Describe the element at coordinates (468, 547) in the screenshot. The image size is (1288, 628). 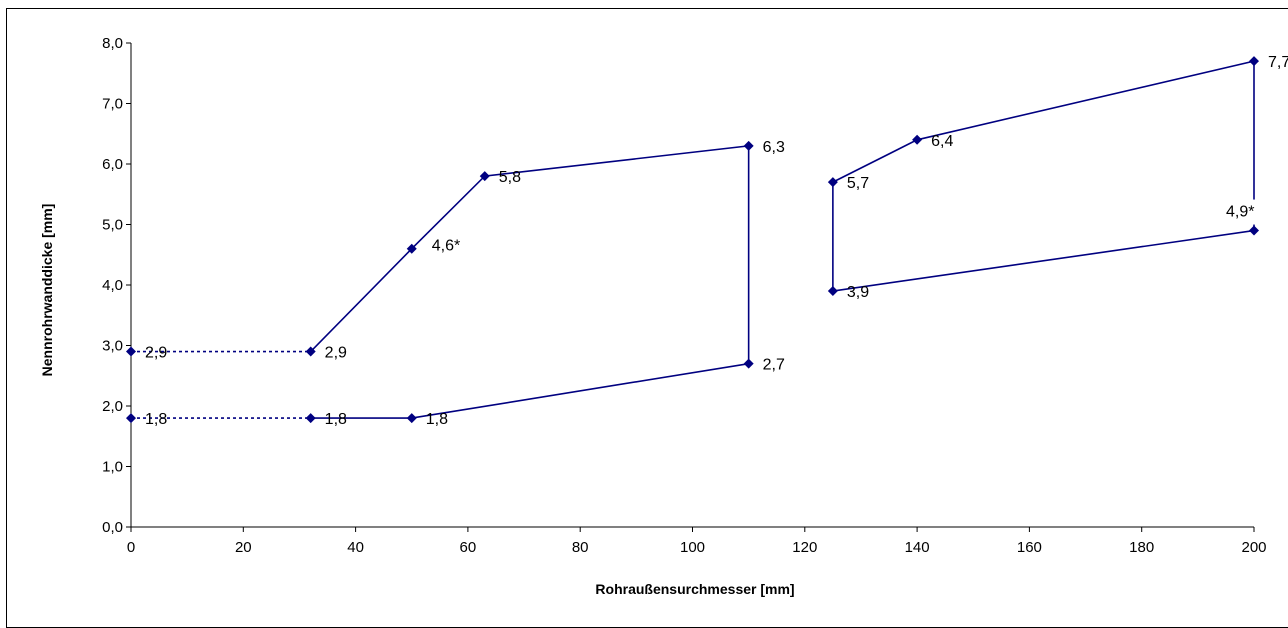
I see `x-tick-label: 60` at that location.